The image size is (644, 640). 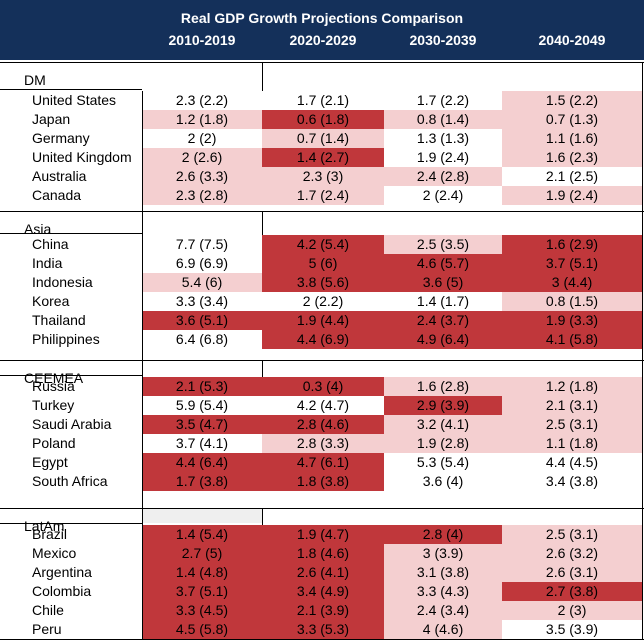 What do you see at coordinates (202, 320) in the screenshot?
I see `value-cell: 3.6 (5.1)` at bounding box center [202, 320].